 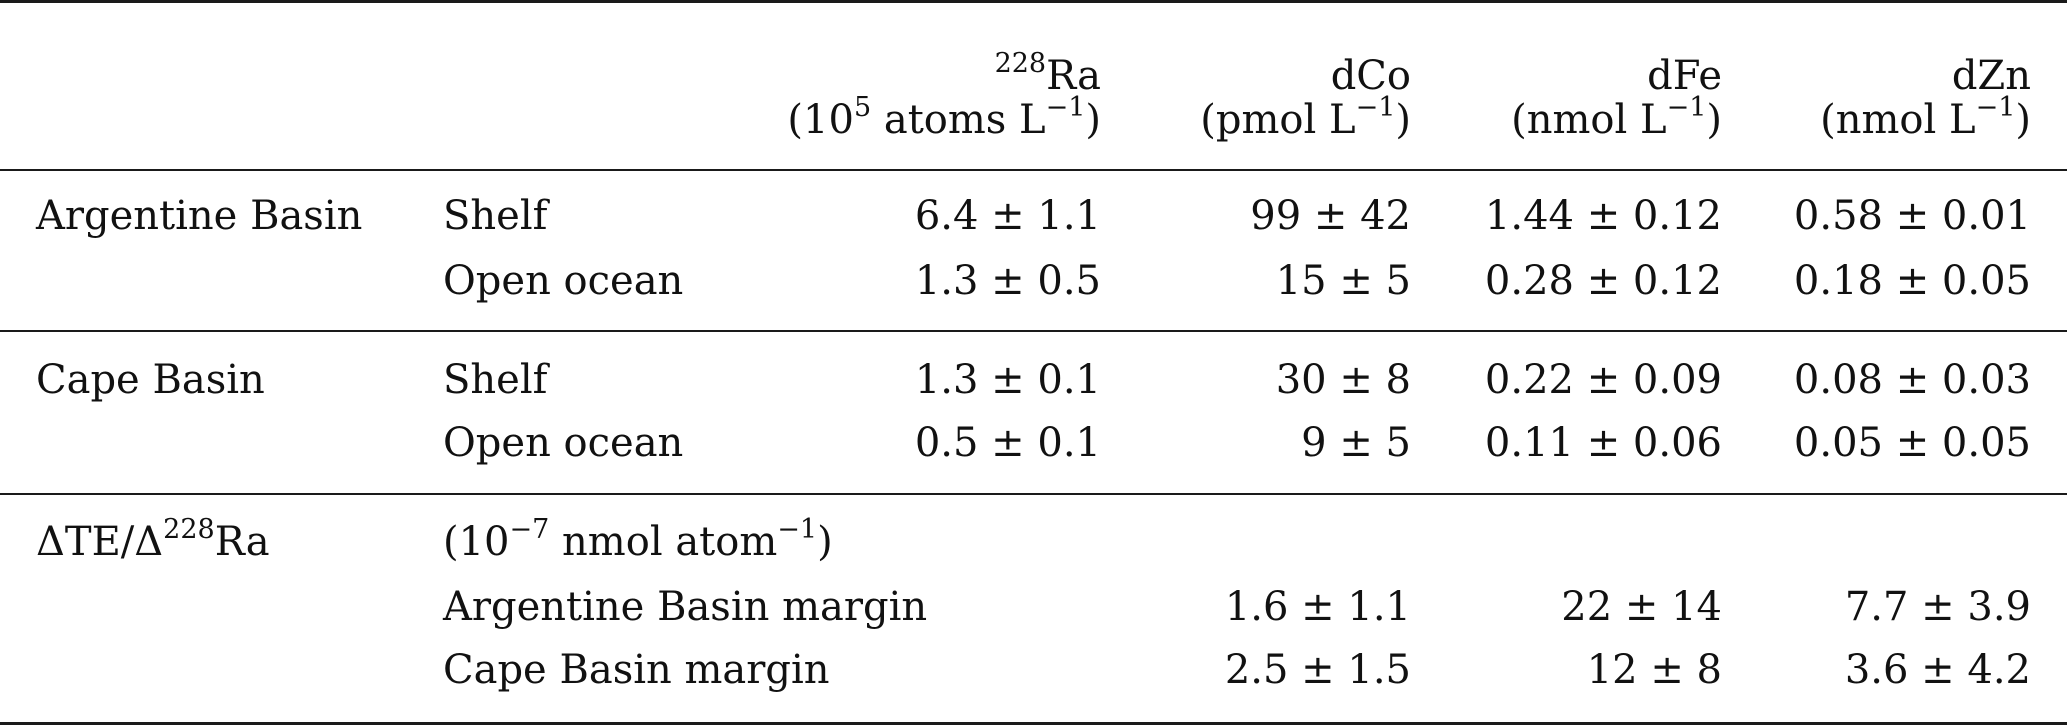 I want to click on value-fe: 0.11 ± 0.06, so click(x=1603, y=443).